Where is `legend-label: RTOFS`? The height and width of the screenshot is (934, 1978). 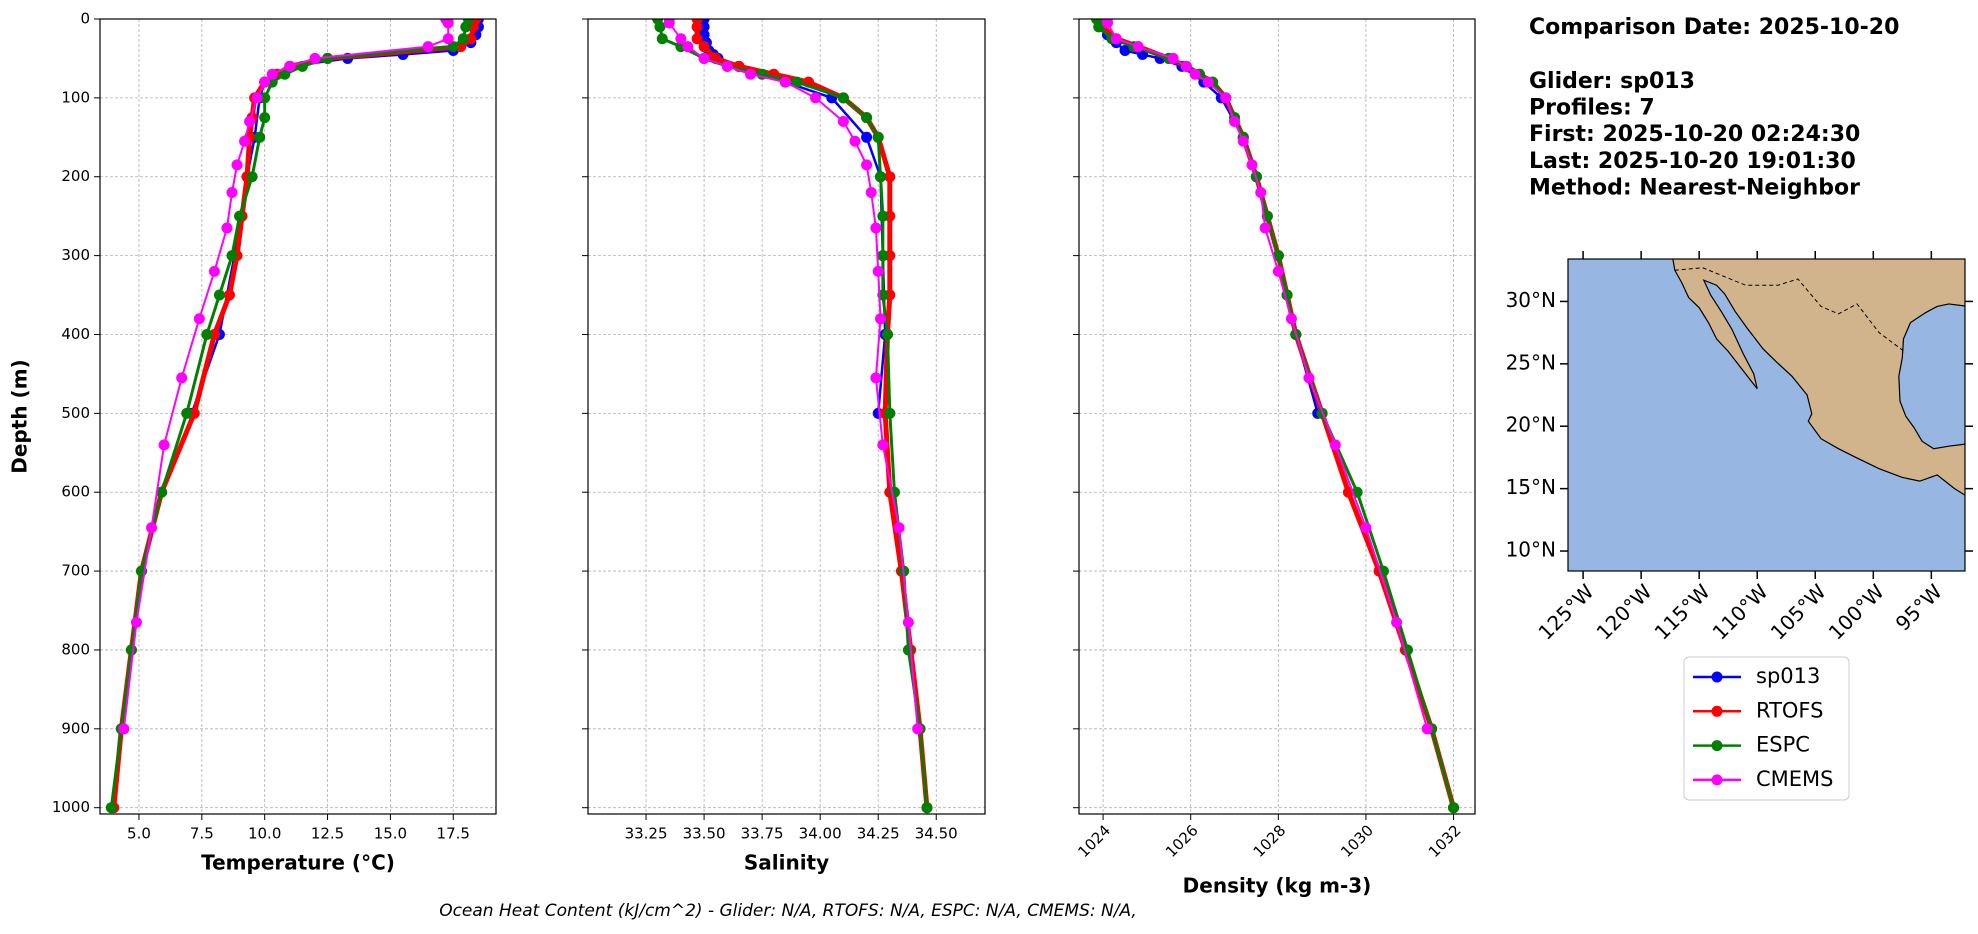
legend-label: RTOFS is located at coordinates (1789, 710).